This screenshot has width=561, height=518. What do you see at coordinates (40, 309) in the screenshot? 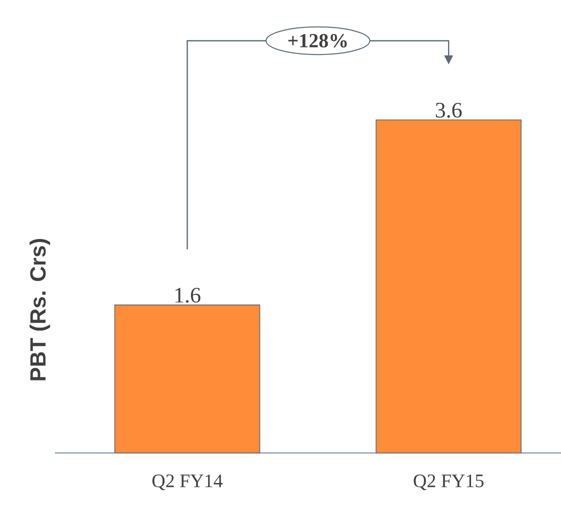
I see `y-axis-title: PBT (Rs. Crs)` at bounding box center [40, 309].